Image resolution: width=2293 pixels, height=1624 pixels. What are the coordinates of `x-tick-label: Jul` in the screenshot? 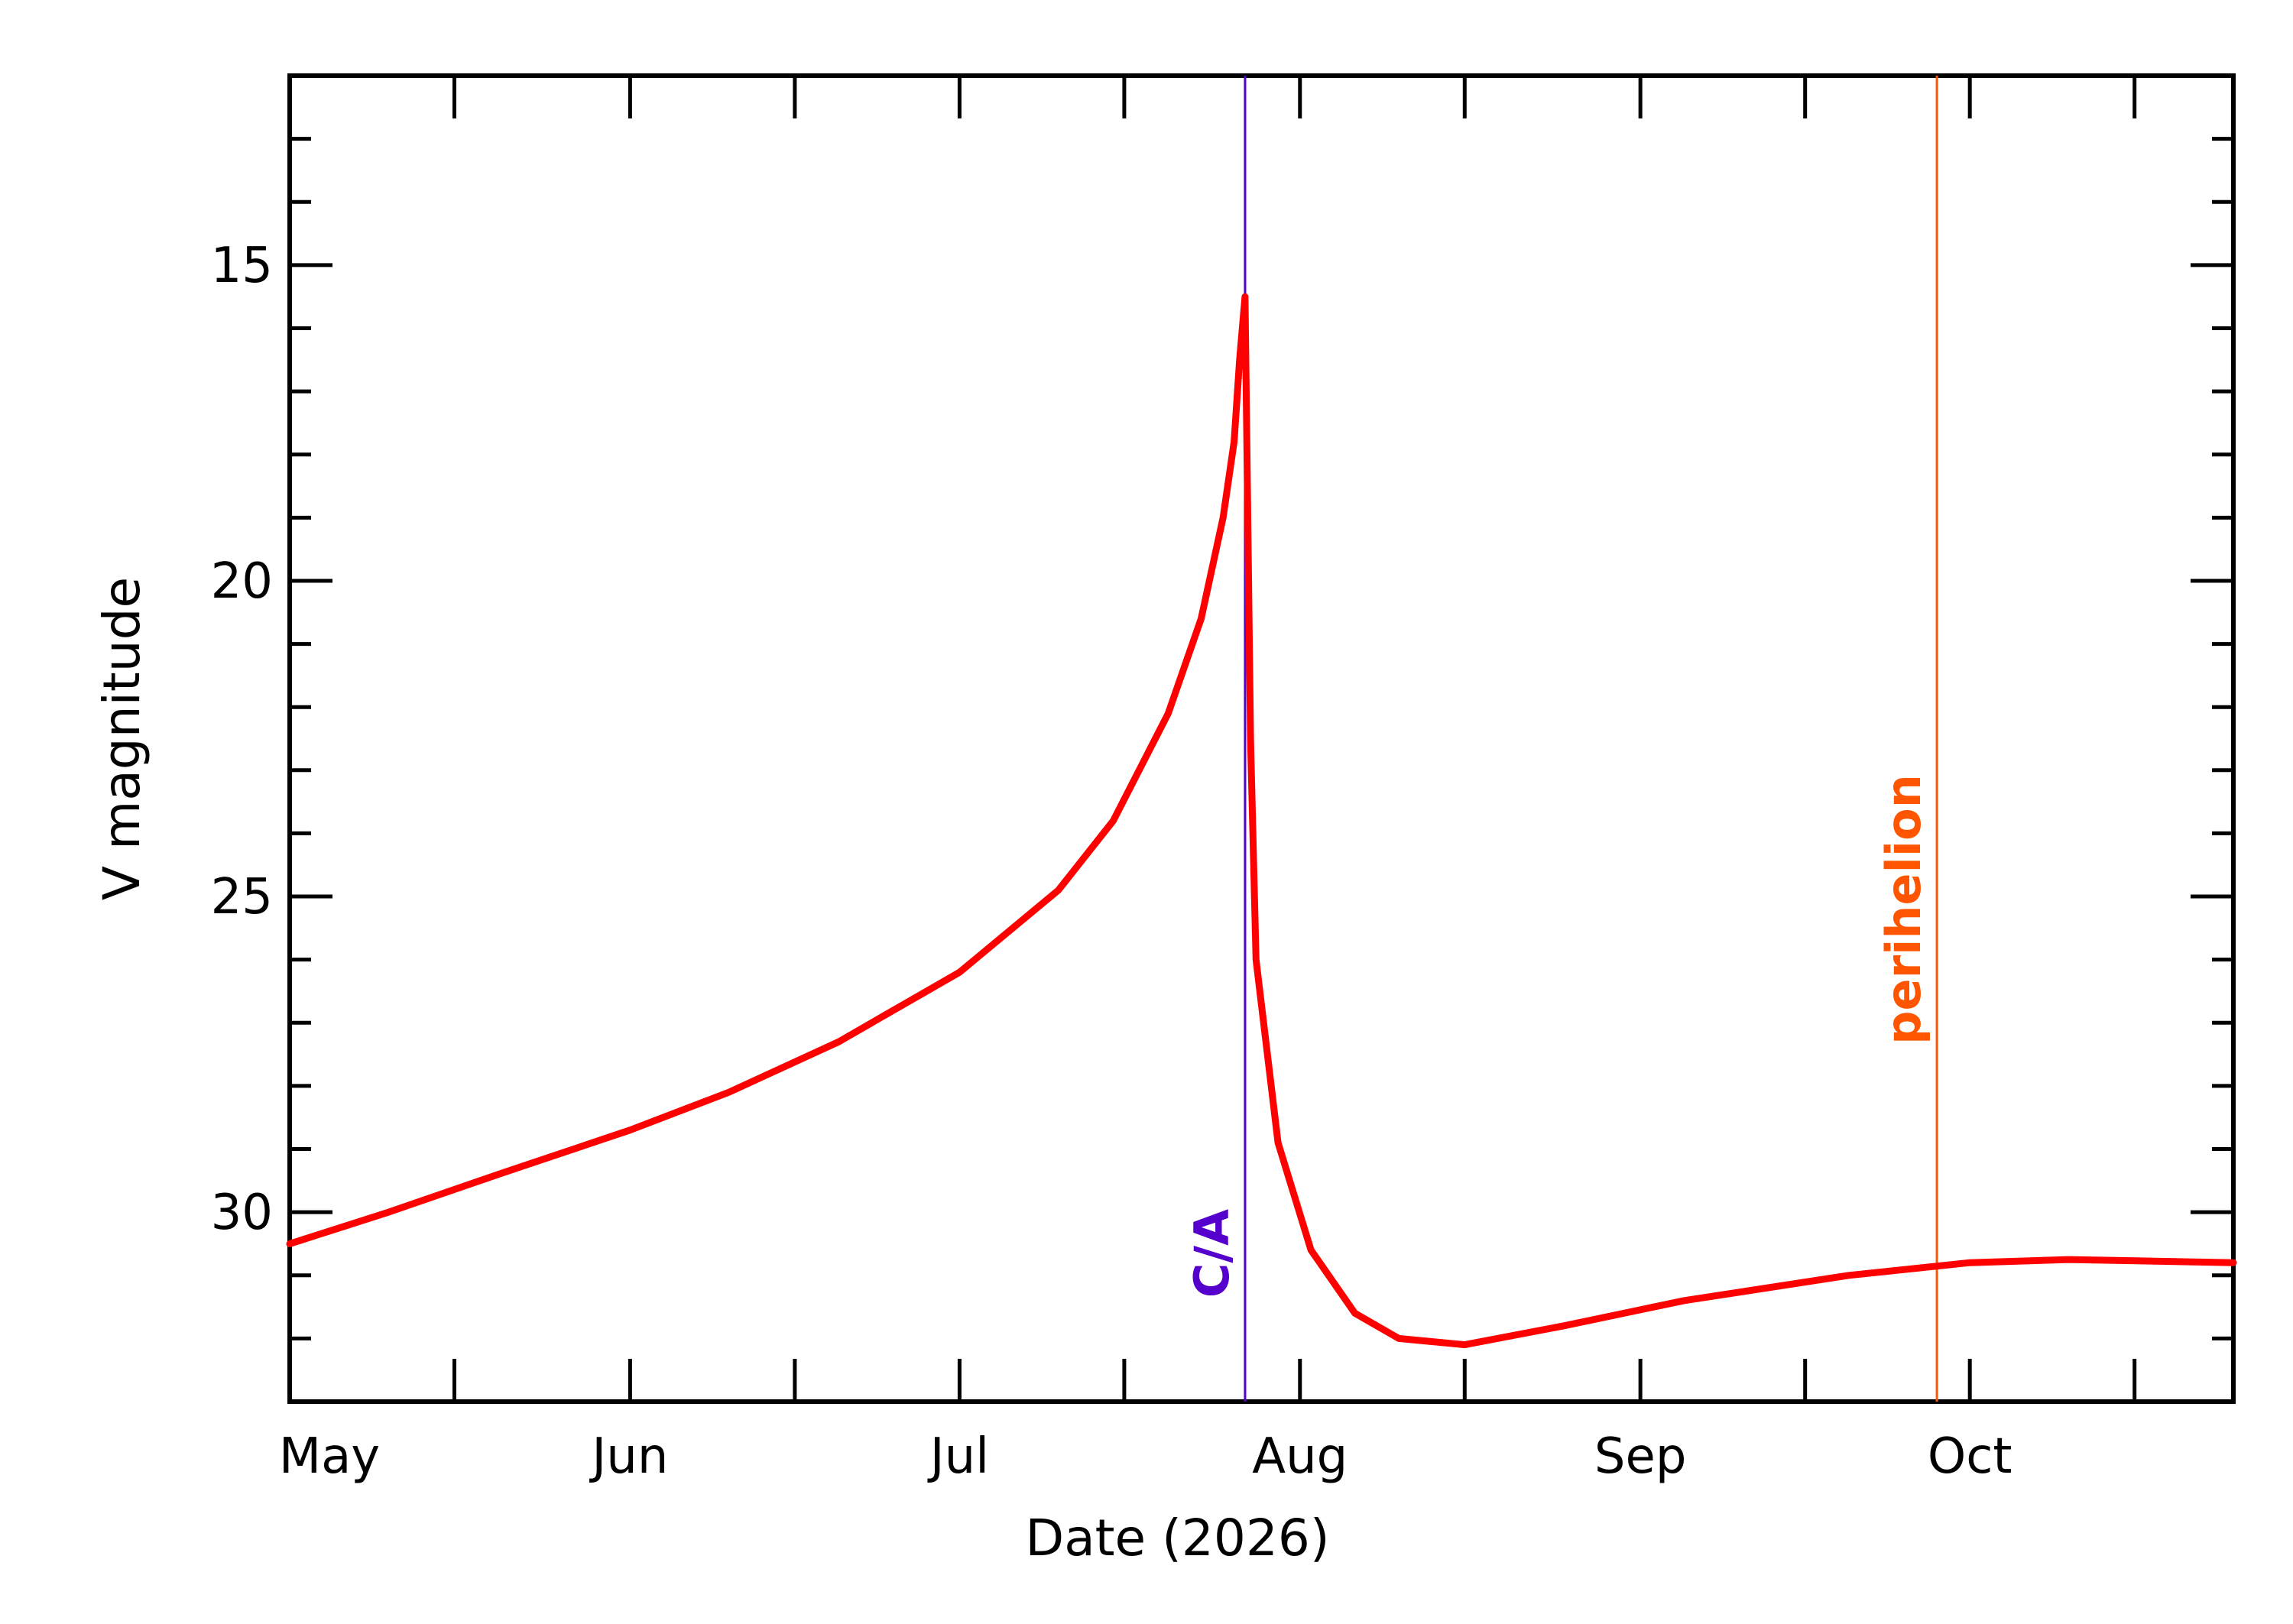 It's located at (958, 1456).